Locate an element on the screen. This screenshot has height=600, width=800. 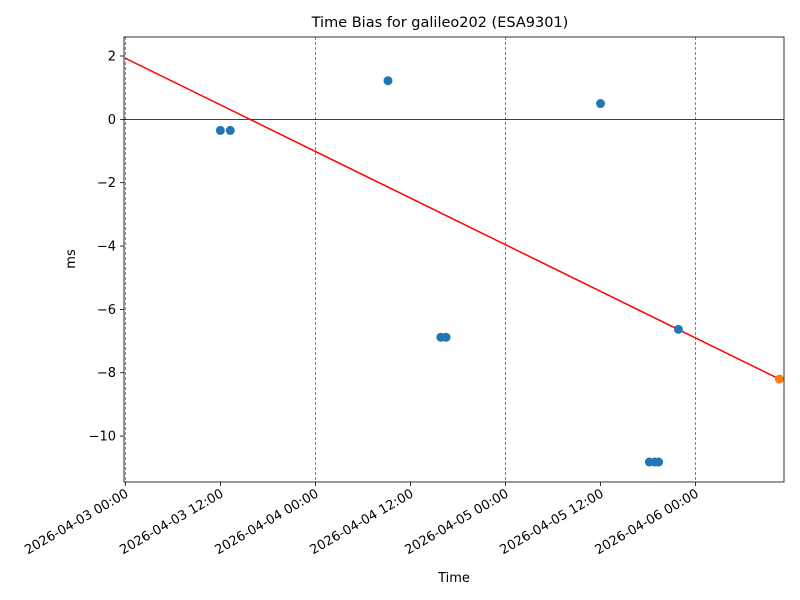
x-tick-label: 2026-04-04 00:00 is located at coordinates (266, 522).